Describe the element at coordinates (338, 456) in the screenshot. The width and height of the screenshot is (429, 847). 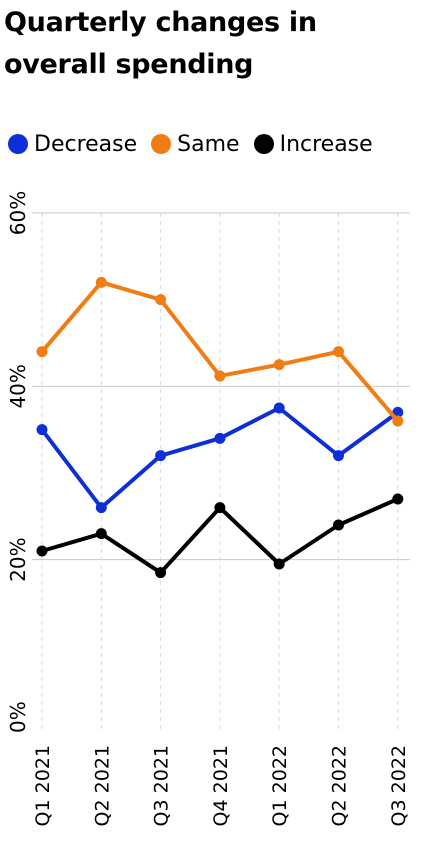
I see `data-point-decrease-q2-2022` at that location.